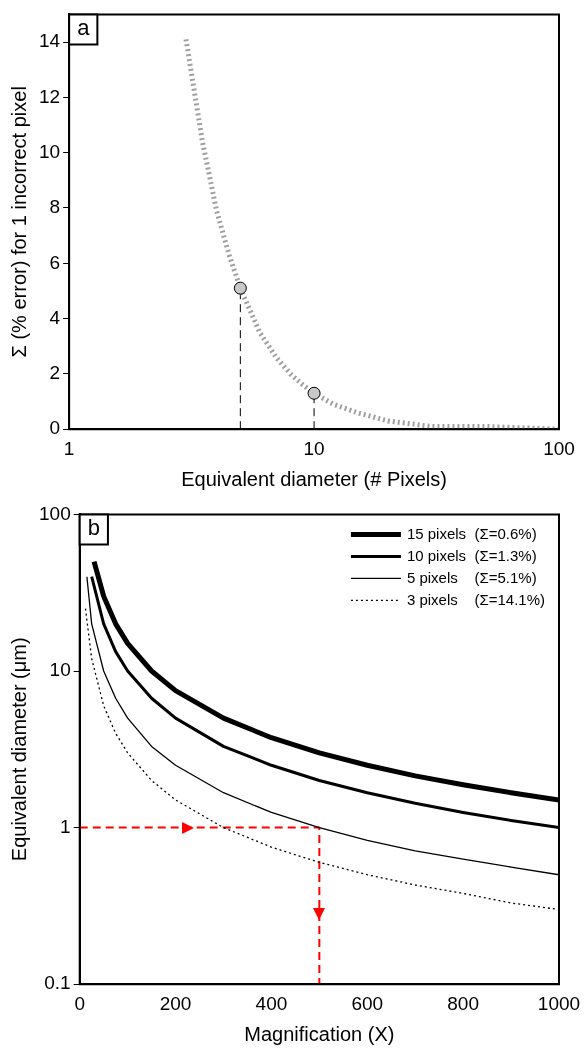  I want to click on x-tick-label: 10, so click(314, 448).